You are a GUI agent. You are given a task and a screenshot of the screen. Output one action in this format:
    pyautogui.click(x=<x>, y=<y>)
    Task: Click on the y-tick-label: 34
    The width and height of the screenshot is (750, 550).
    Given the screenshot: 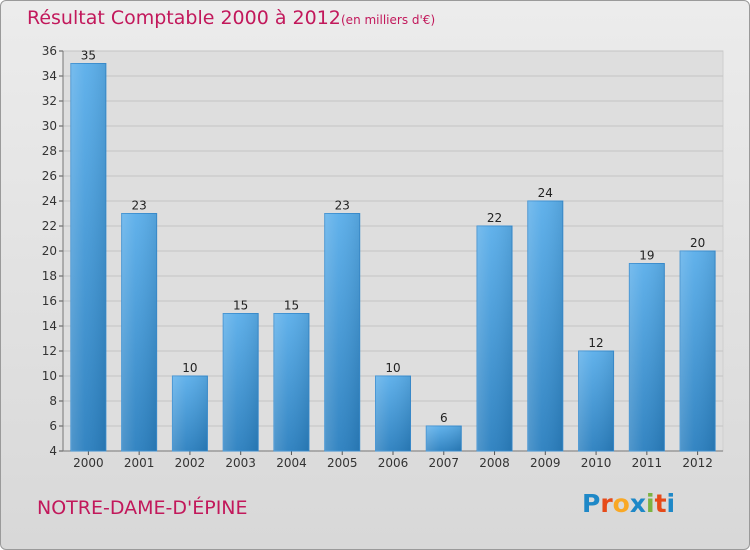 What is the action you would take?
    pyautogui.click(x=49, y=76)
    